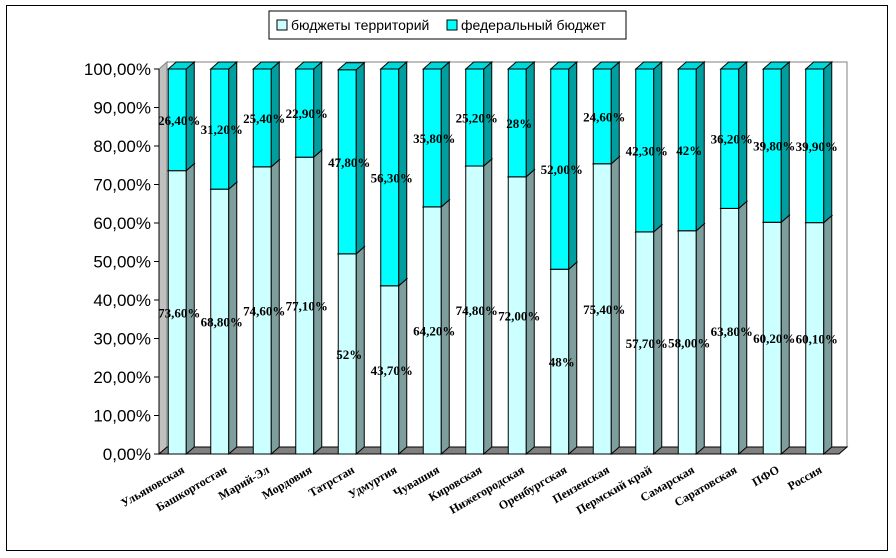 The width and height of the screenshot is (896, 558). What do you see at coordinates (647, 343) in the screenshot?
I see `data-label-territory: 57,70%` at bounding box center [647, 343].